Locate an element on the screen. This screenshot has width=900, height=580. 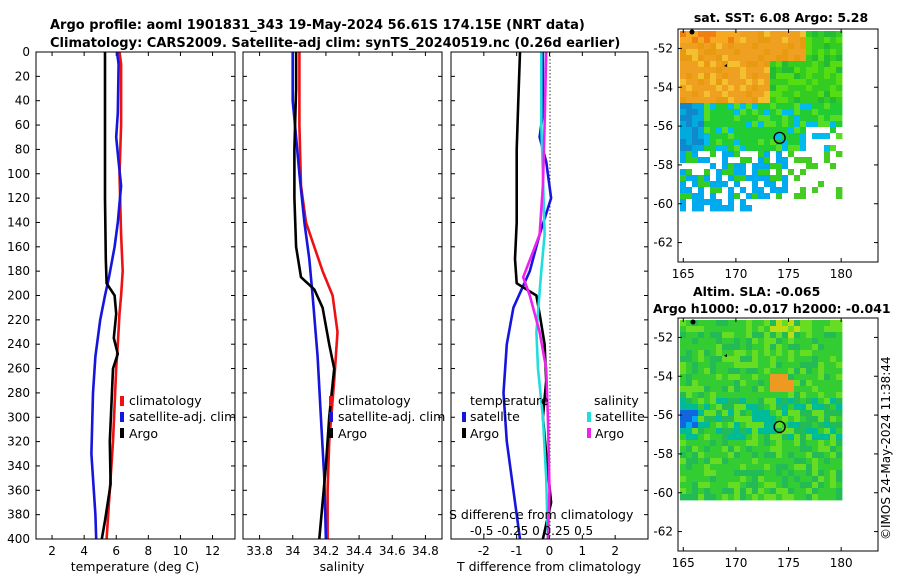
y-tick-label: 240 is located at coordinates (18, 344).